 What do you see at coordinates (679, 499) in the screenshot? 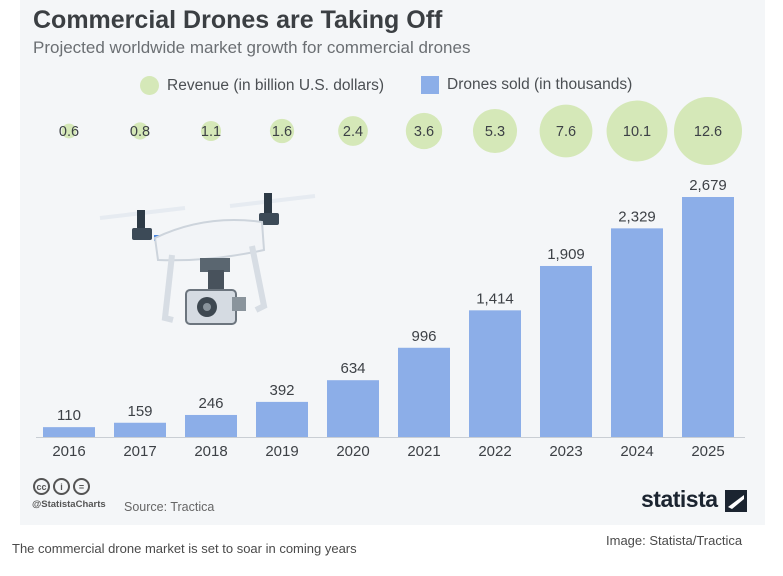
I see `statista-brand: statista` at bounding box center [679, 499].